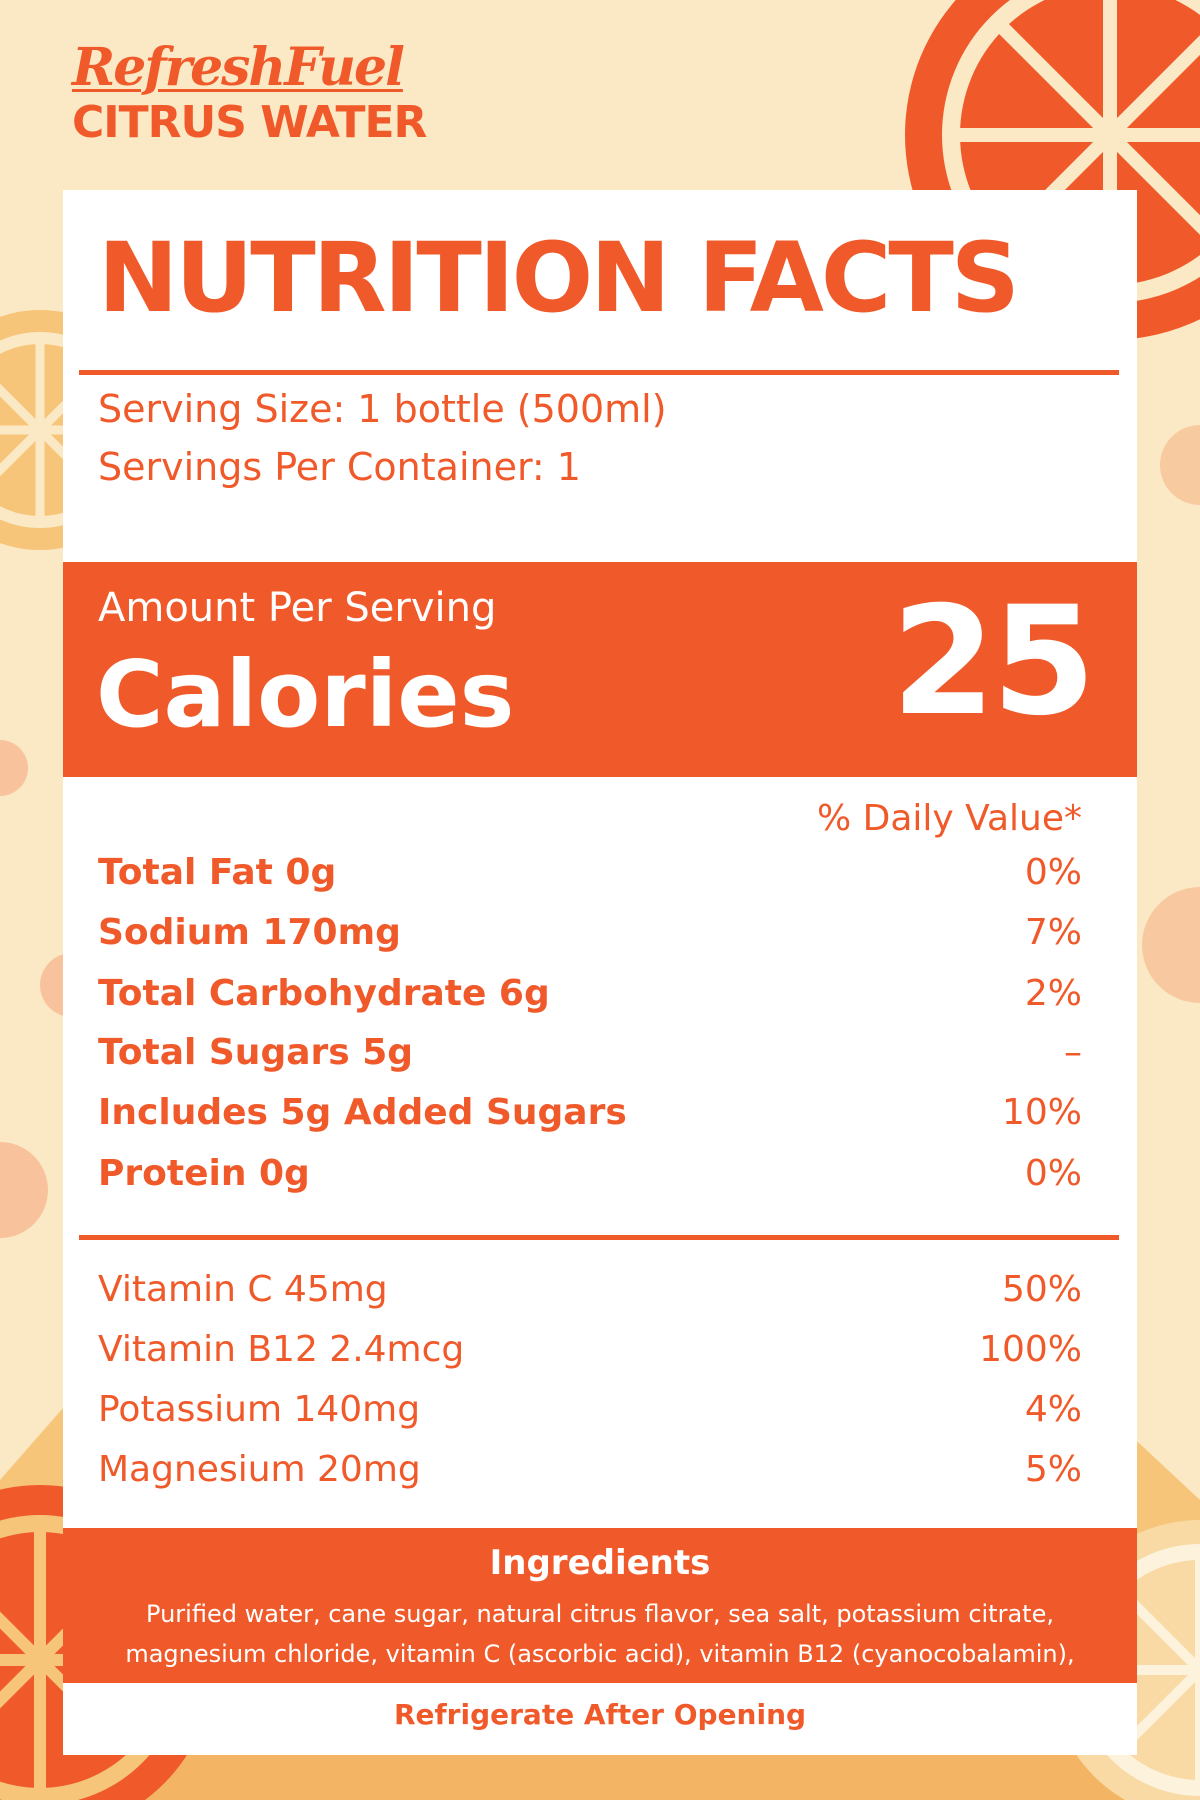 This screenshot has width=1200, height=1800. Describe the element at coordinates (590, 1409) in the screenshot. I see `vitamin-row: Potassium 140mg 4%` at that location.